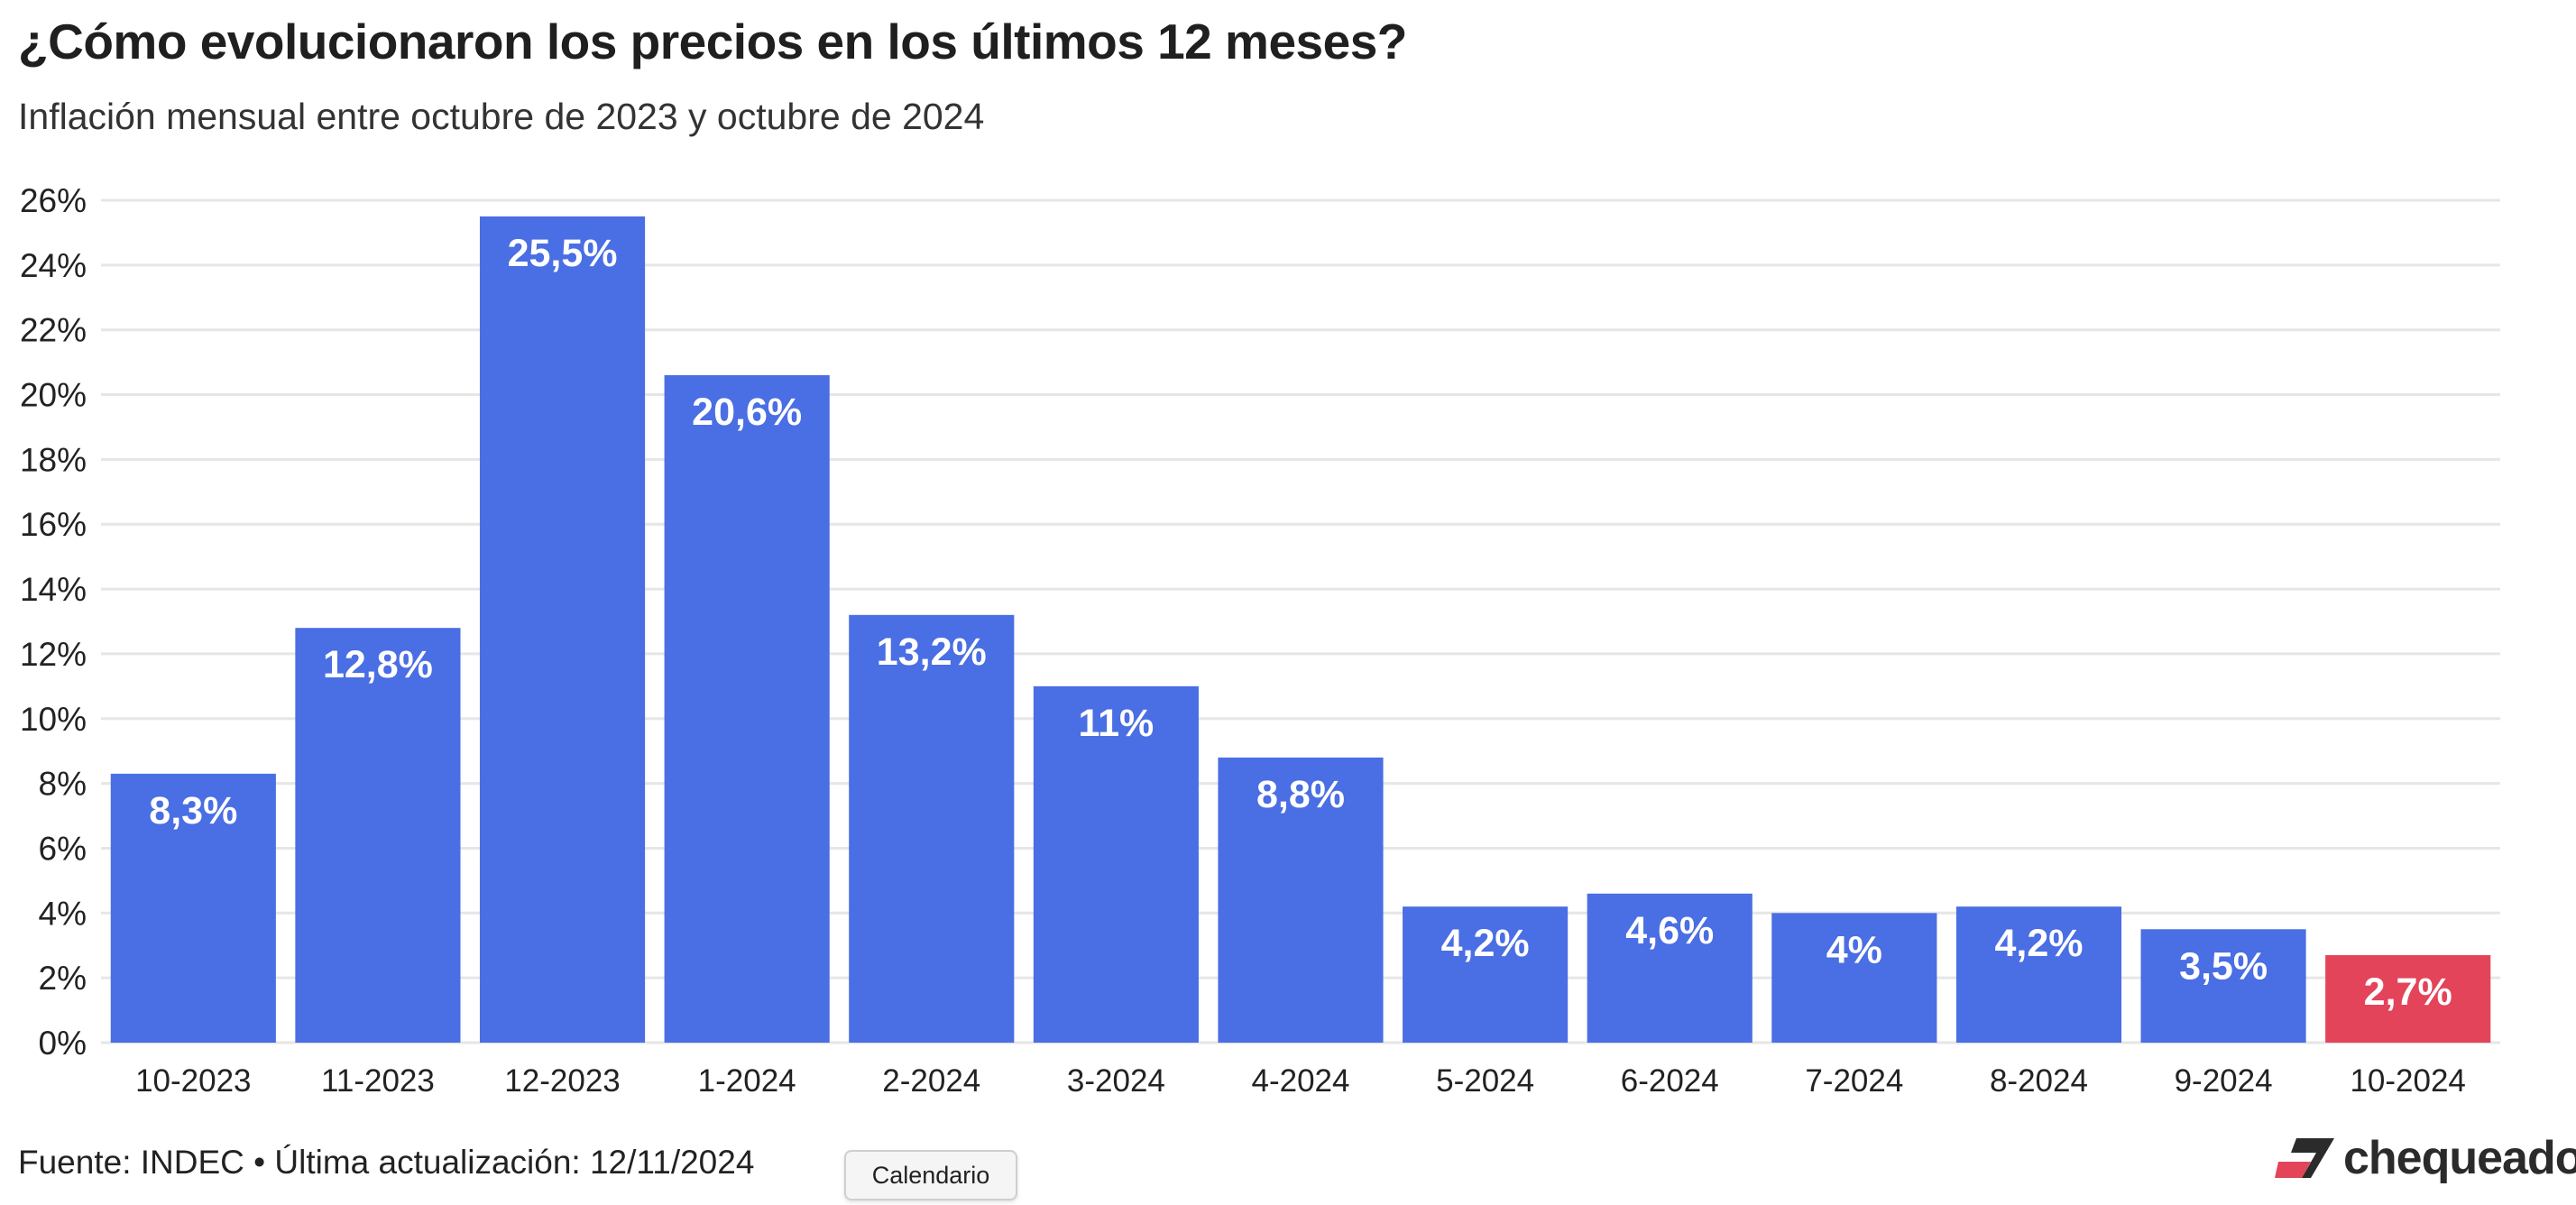  What do you see at coordinates (1854, 950) in the screenshot?
I see `data-label: 4%` at bounding box center [1854, 950].